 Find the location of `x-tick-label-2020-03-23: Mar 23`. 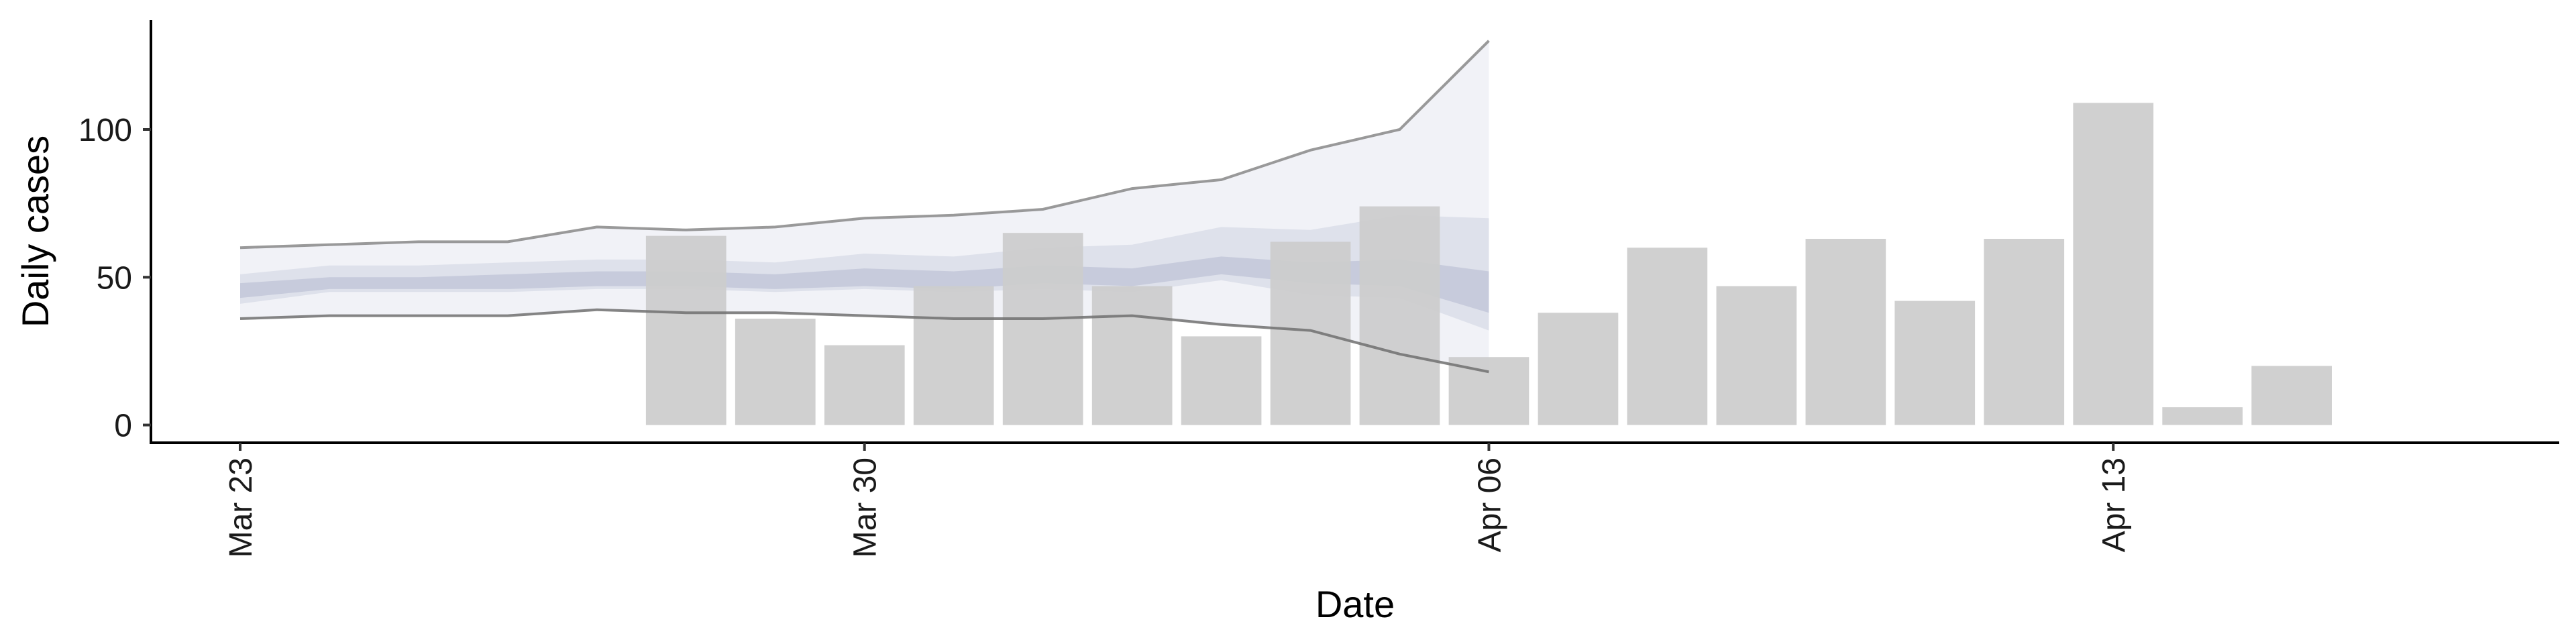

x-tick-label-2020-03-23: Mar 23 is located at coordinates (241, 507).